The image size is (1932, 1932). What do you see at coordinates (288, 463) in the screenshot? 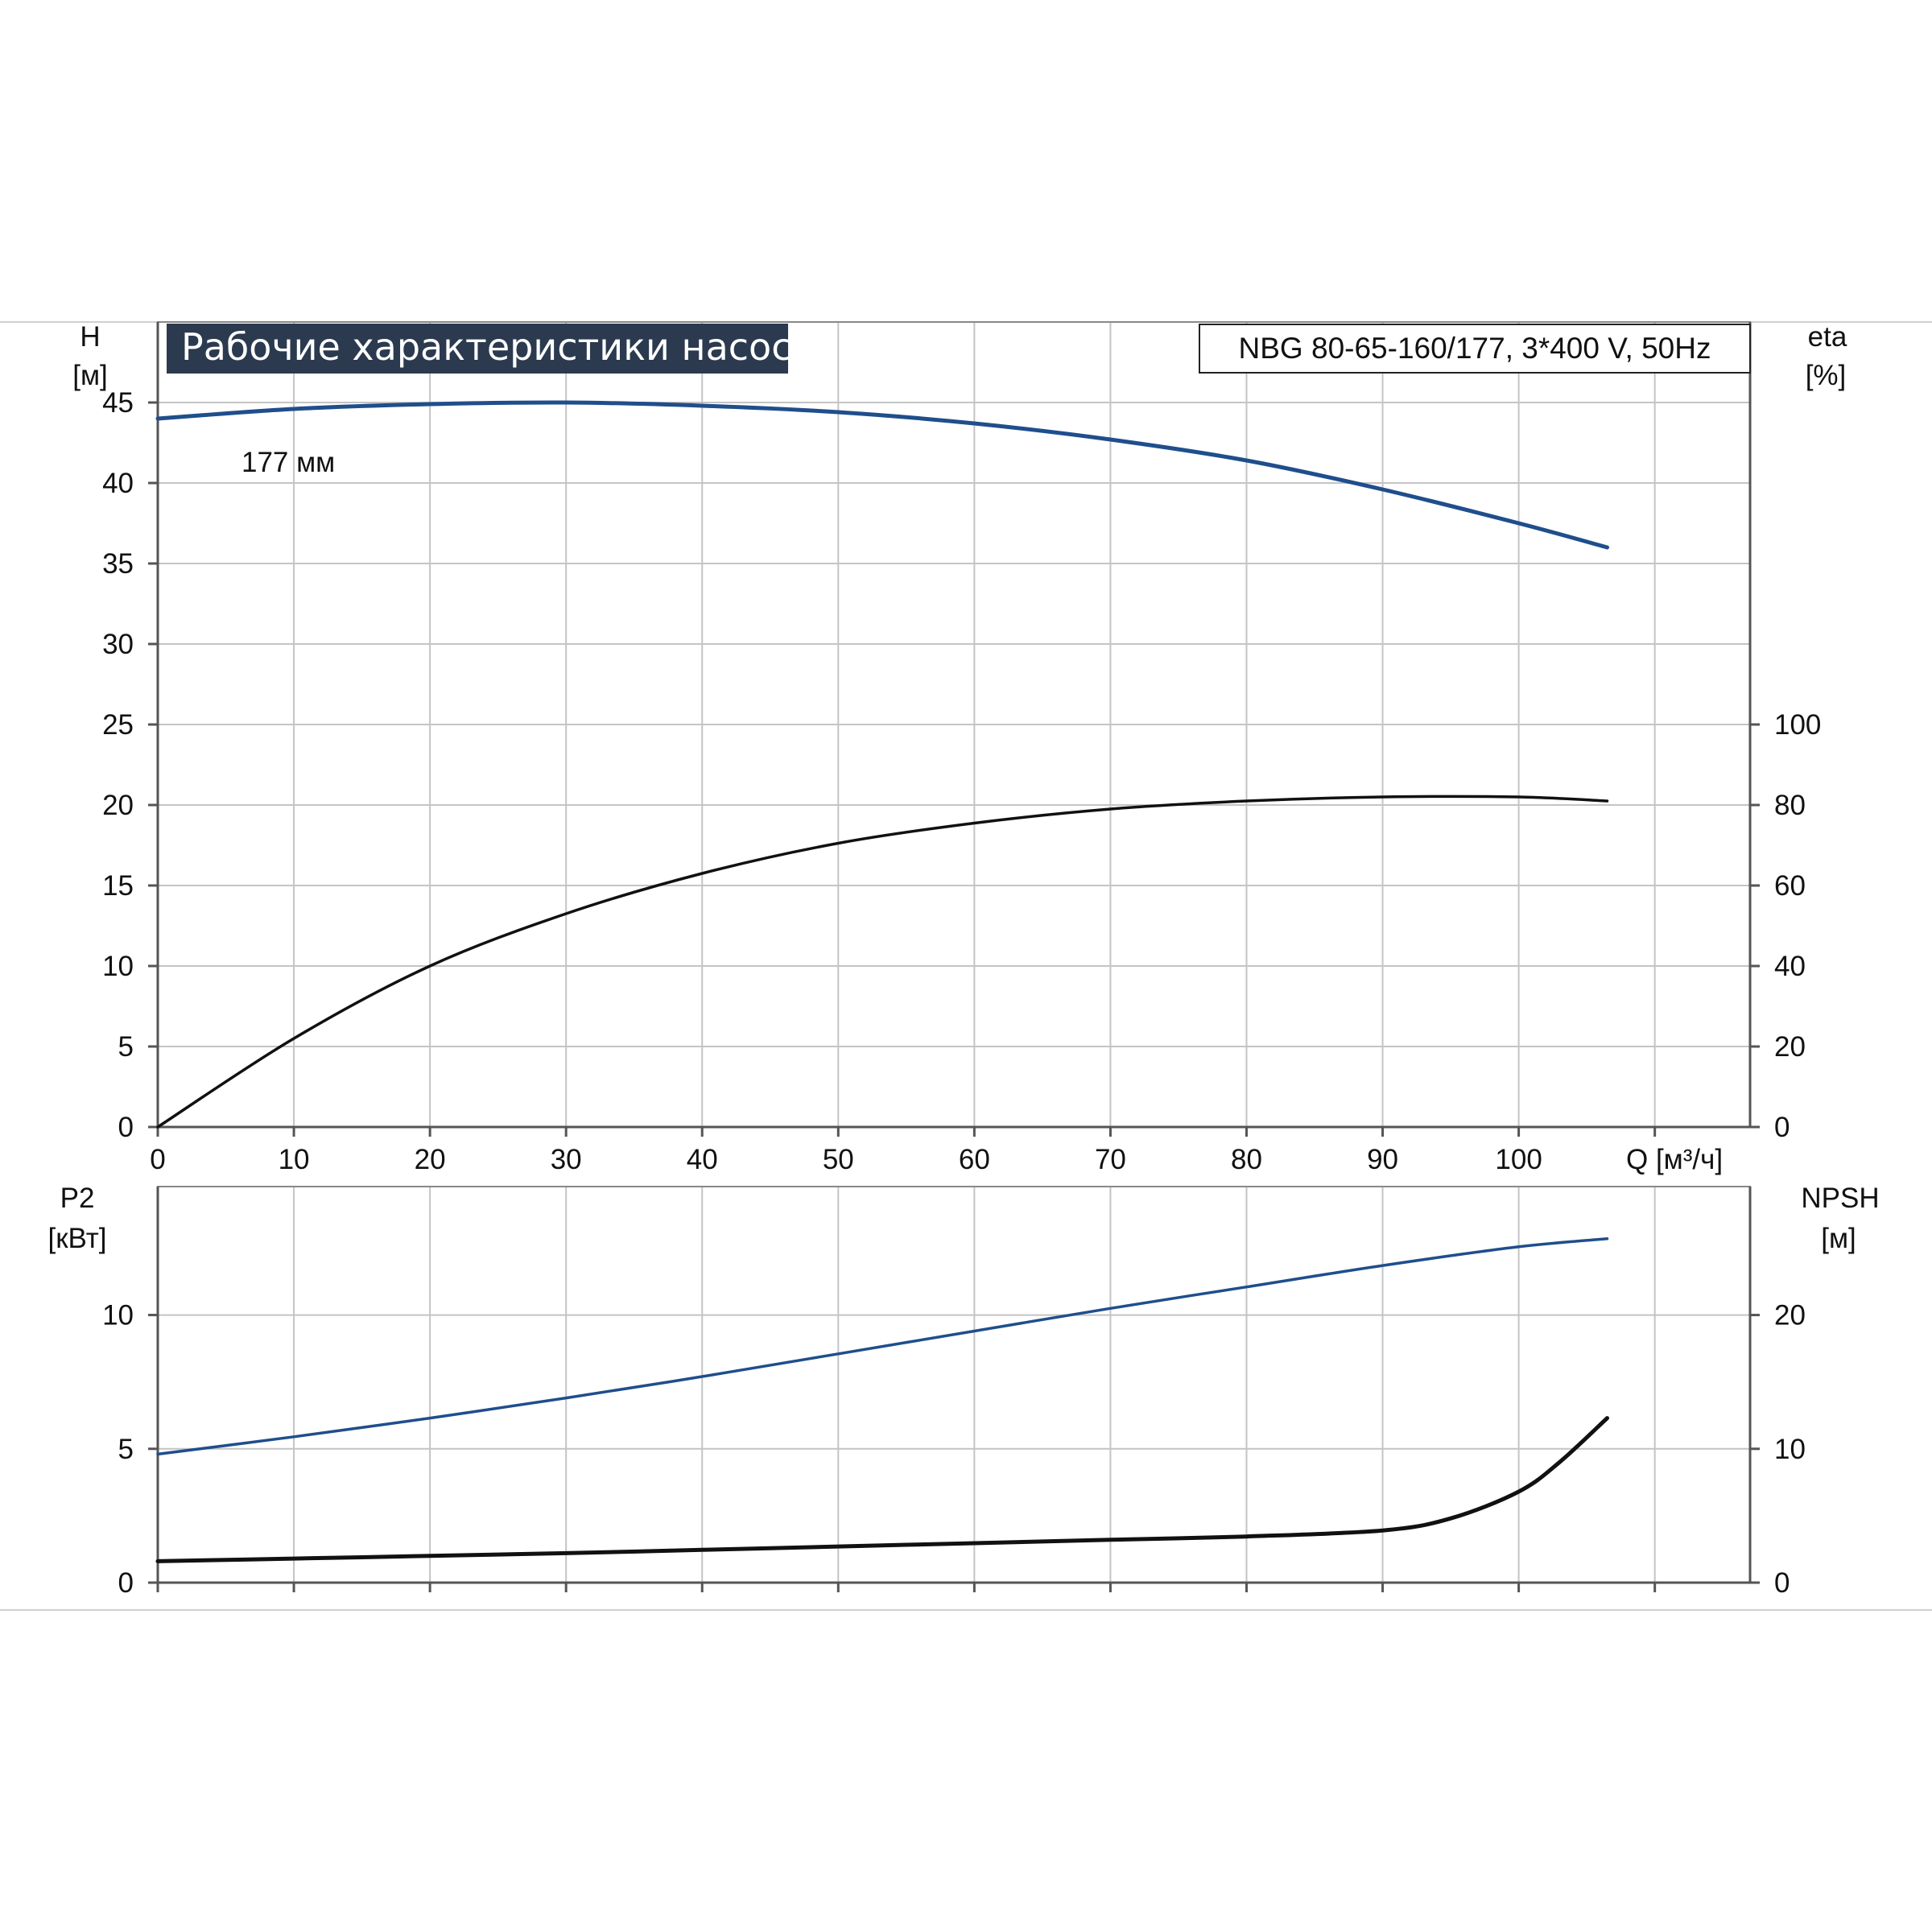
I see `curve-annotation: 177 мм` at bounding box center [288, 463].